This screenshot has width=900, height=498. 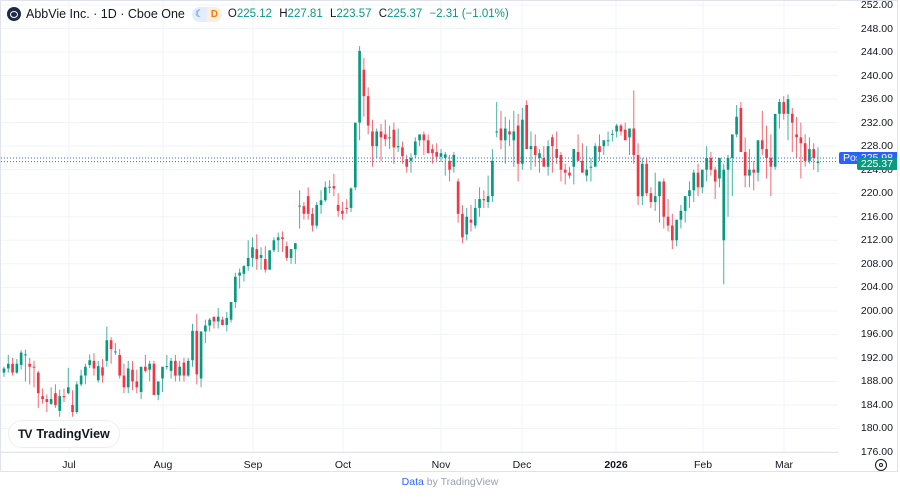 What do you see at coordinates (522, 465) in the screenshot?
I see `time-axis-label: Dec` at bounding box center [522, 465].